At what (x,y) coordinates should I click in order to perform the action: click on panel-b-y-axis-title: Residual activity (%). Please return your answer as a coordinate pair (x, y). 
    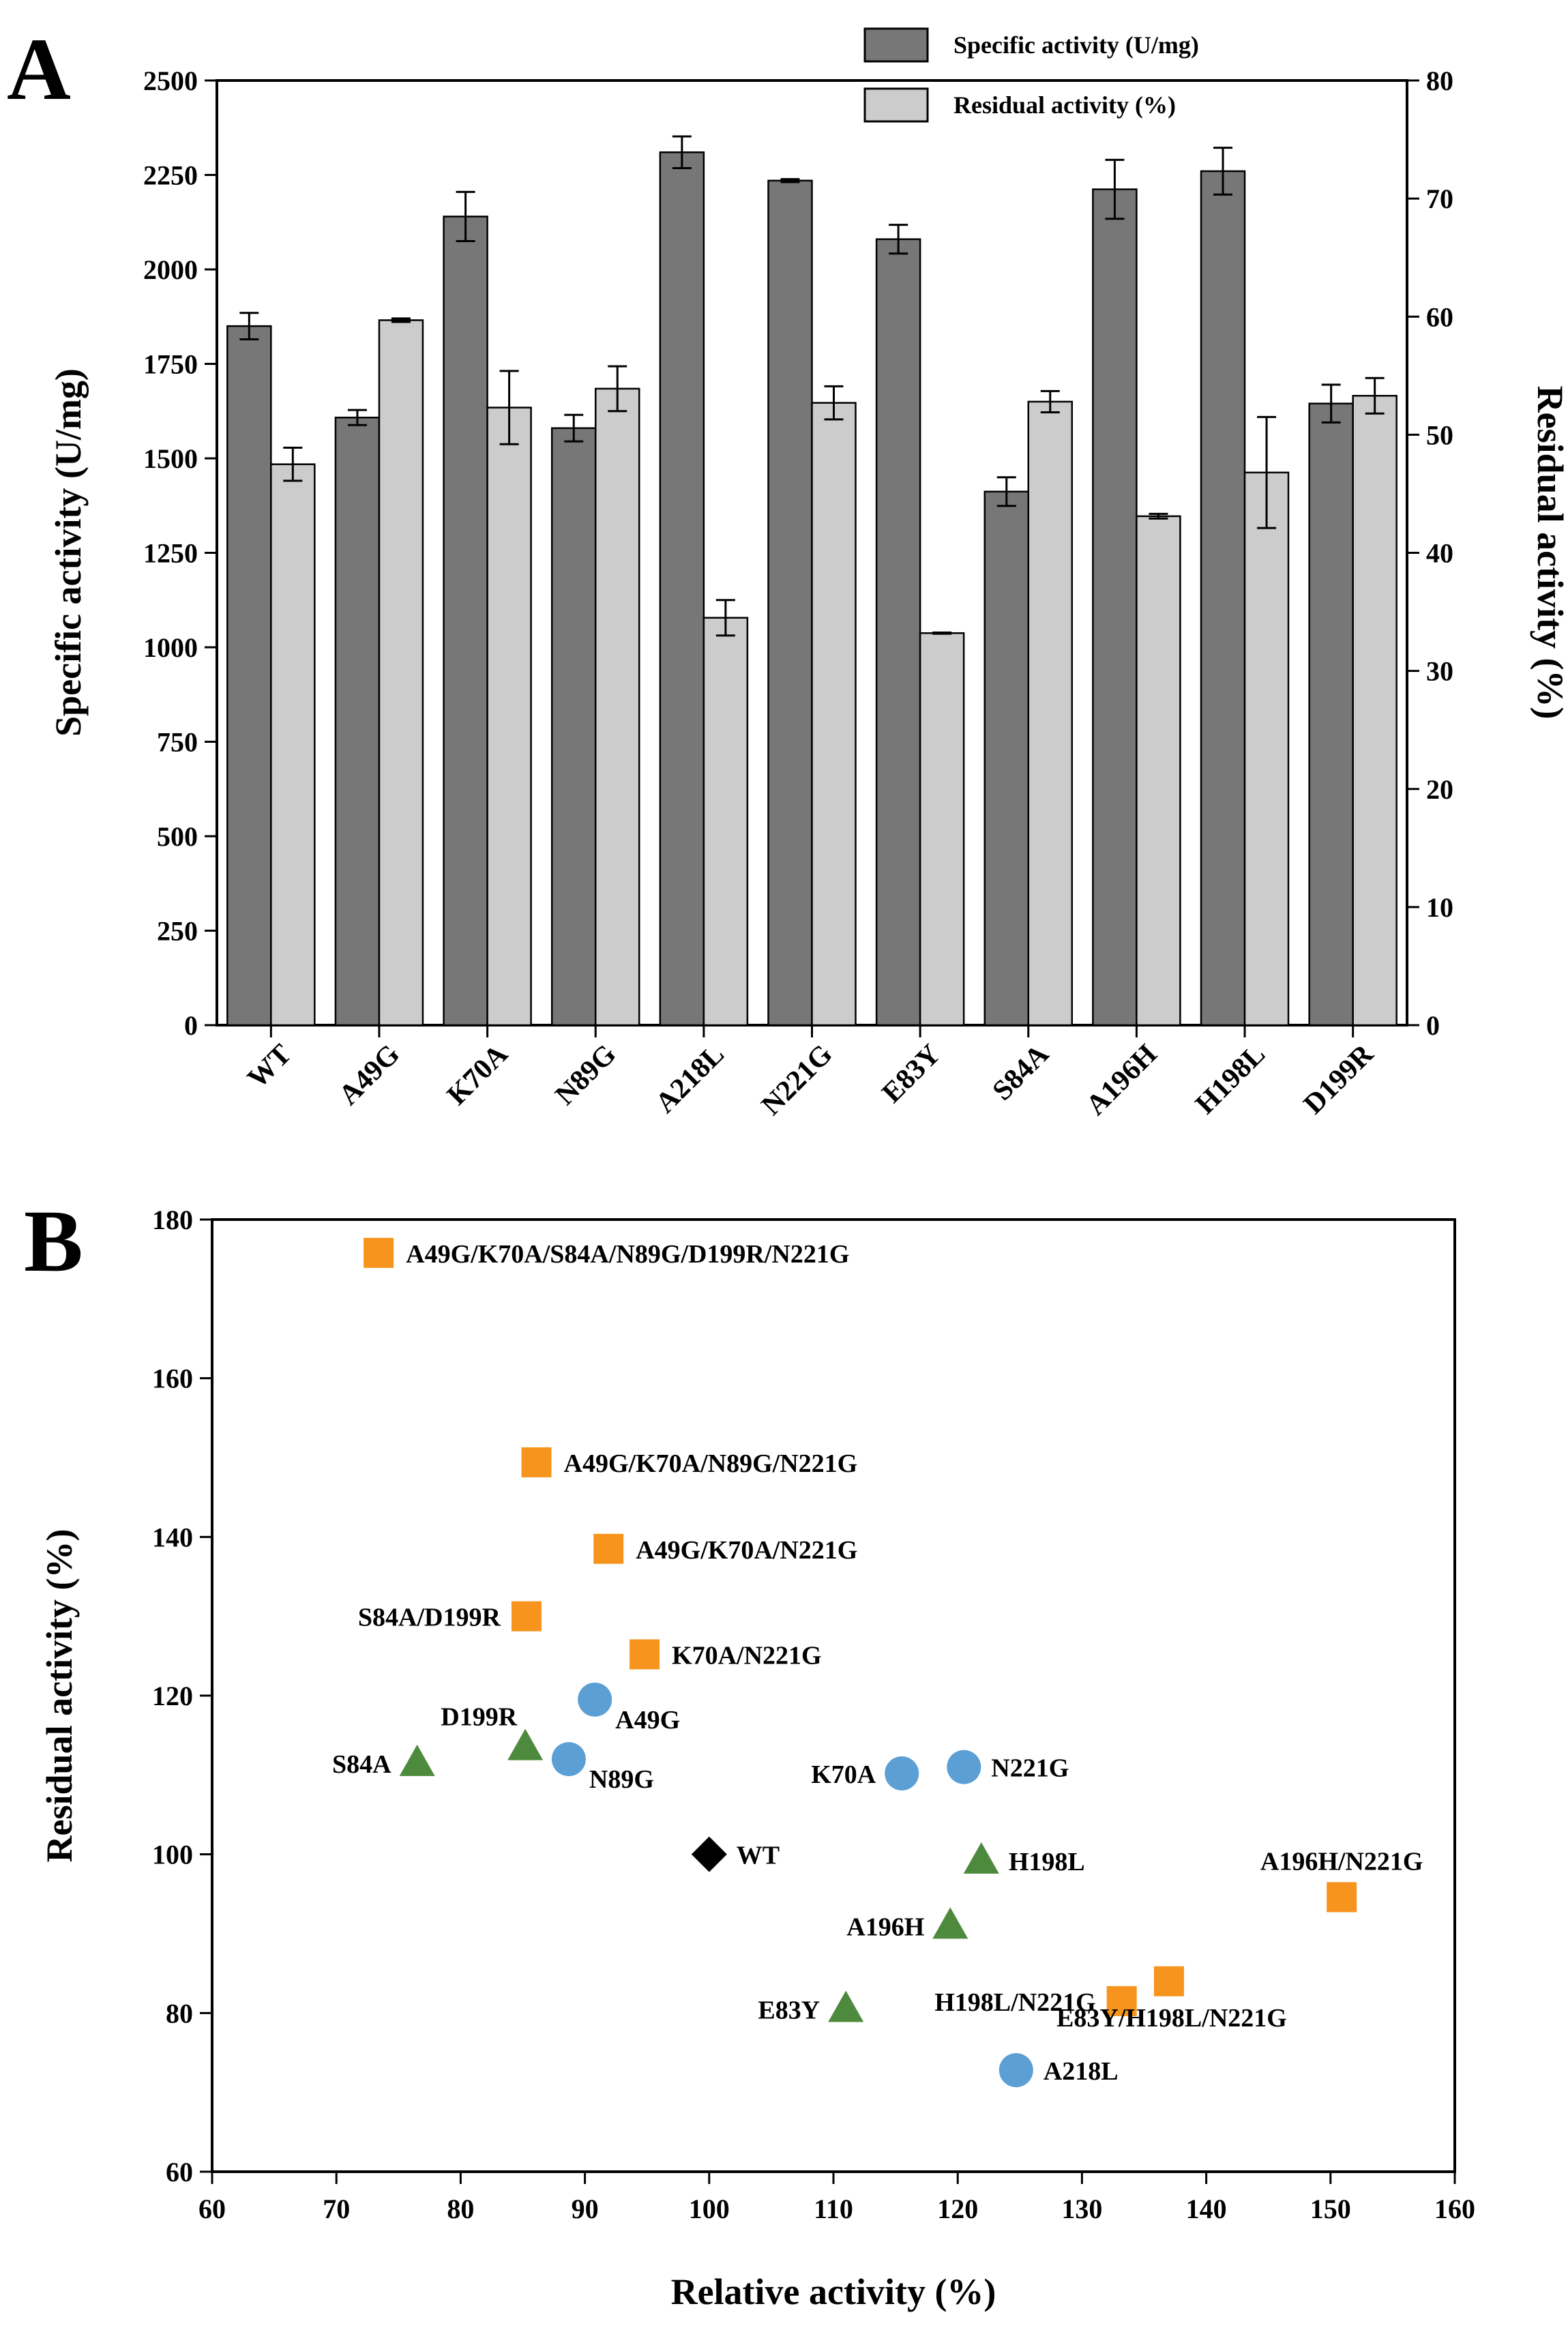
    Looking at the image, I should click on (59, 1696).